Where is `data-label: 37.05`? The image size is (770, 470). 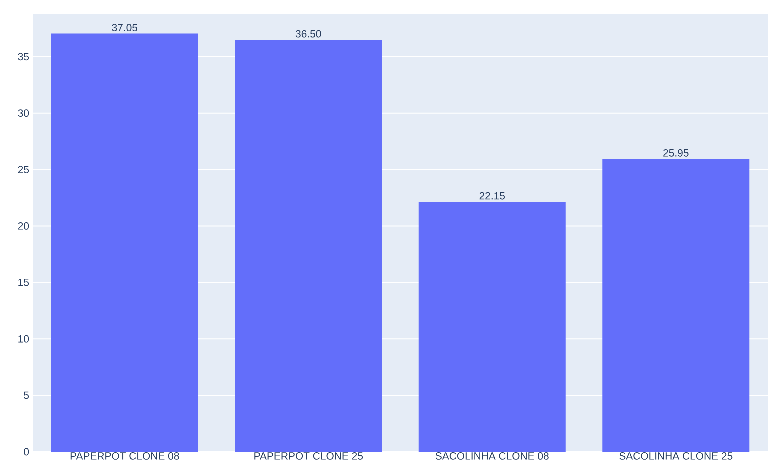 data-label: 37.05 is located at coordinates (125, 28).